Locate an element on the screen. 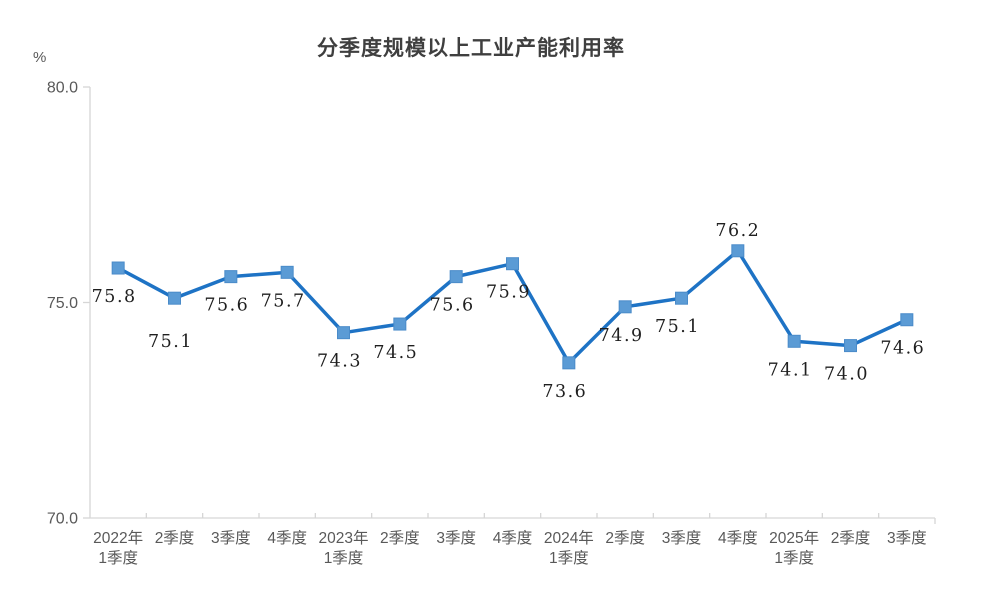 This screenshot has height=610, width=988. data-point-label: 74.5 is located at coordinates (395, 353).